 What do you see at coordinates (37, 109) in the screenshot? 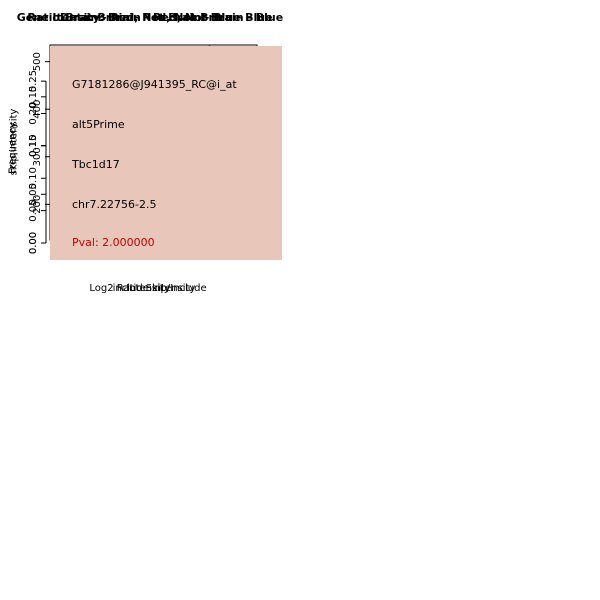
I see `y-tick-label: 400` at bounding box center [37, 109].